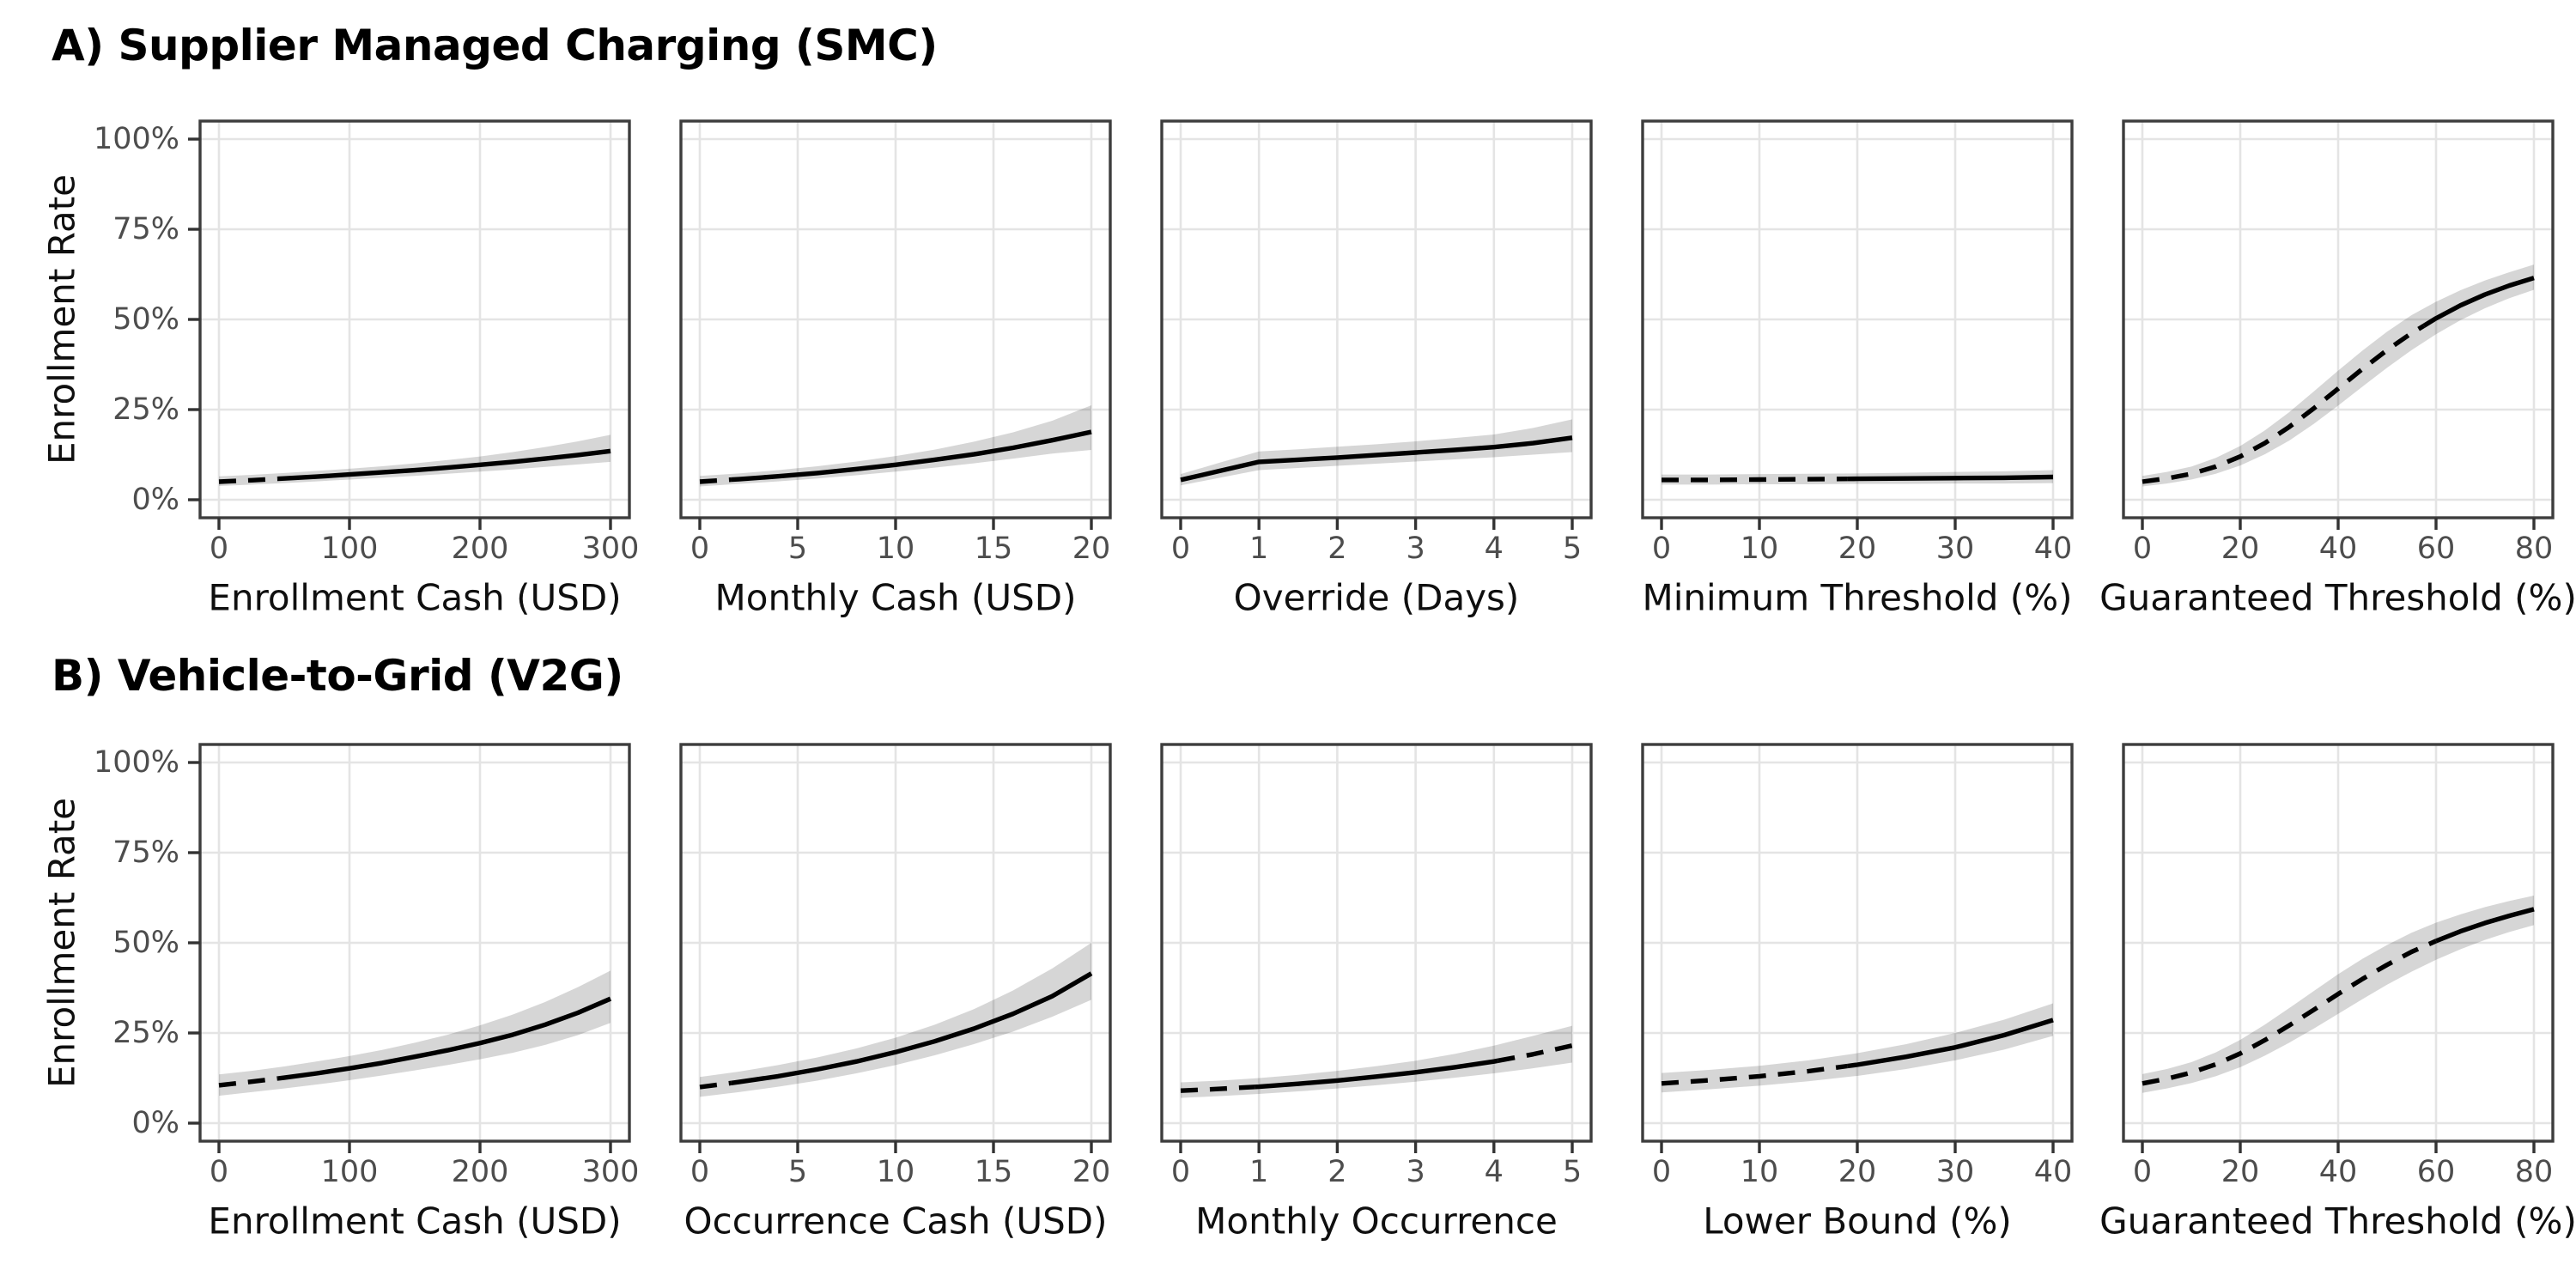  I want to click on x-axis-title: Override (Days), so click(1377, 598).